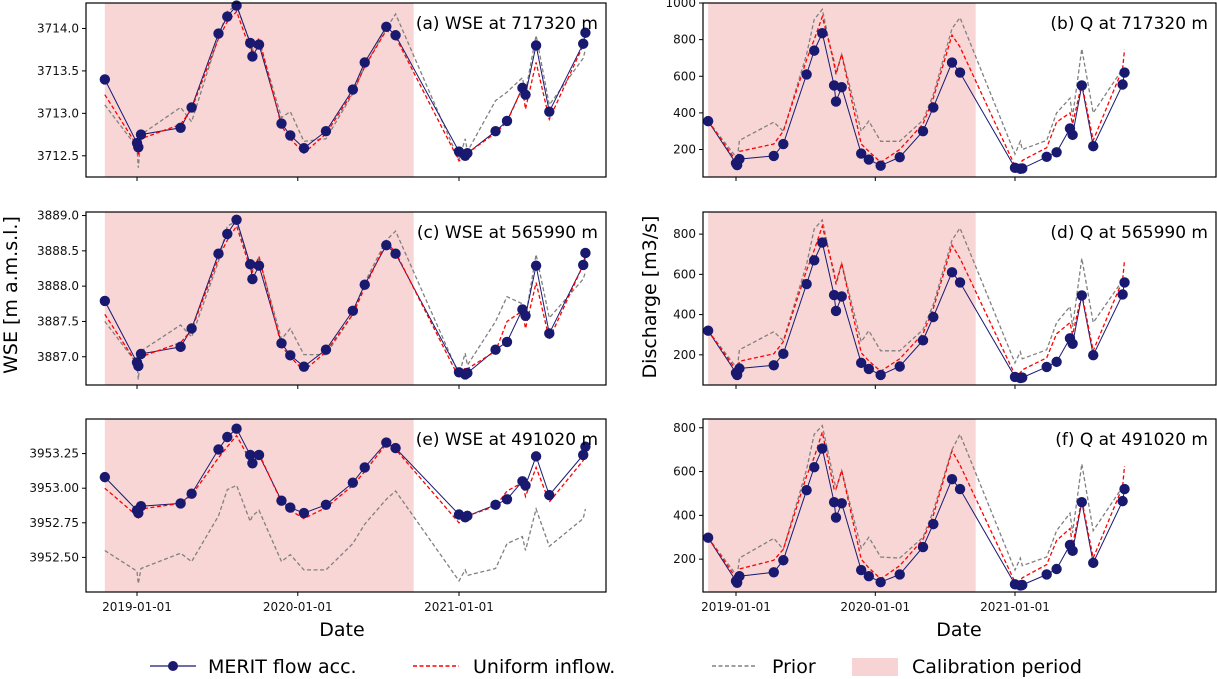 This screenshot has width=1217, height=679. What do you see at coordinates (1129, 233) in the screenshot?
I see `panel-title: (d) Q at 565990 m` at bounding box center [1129, 233].